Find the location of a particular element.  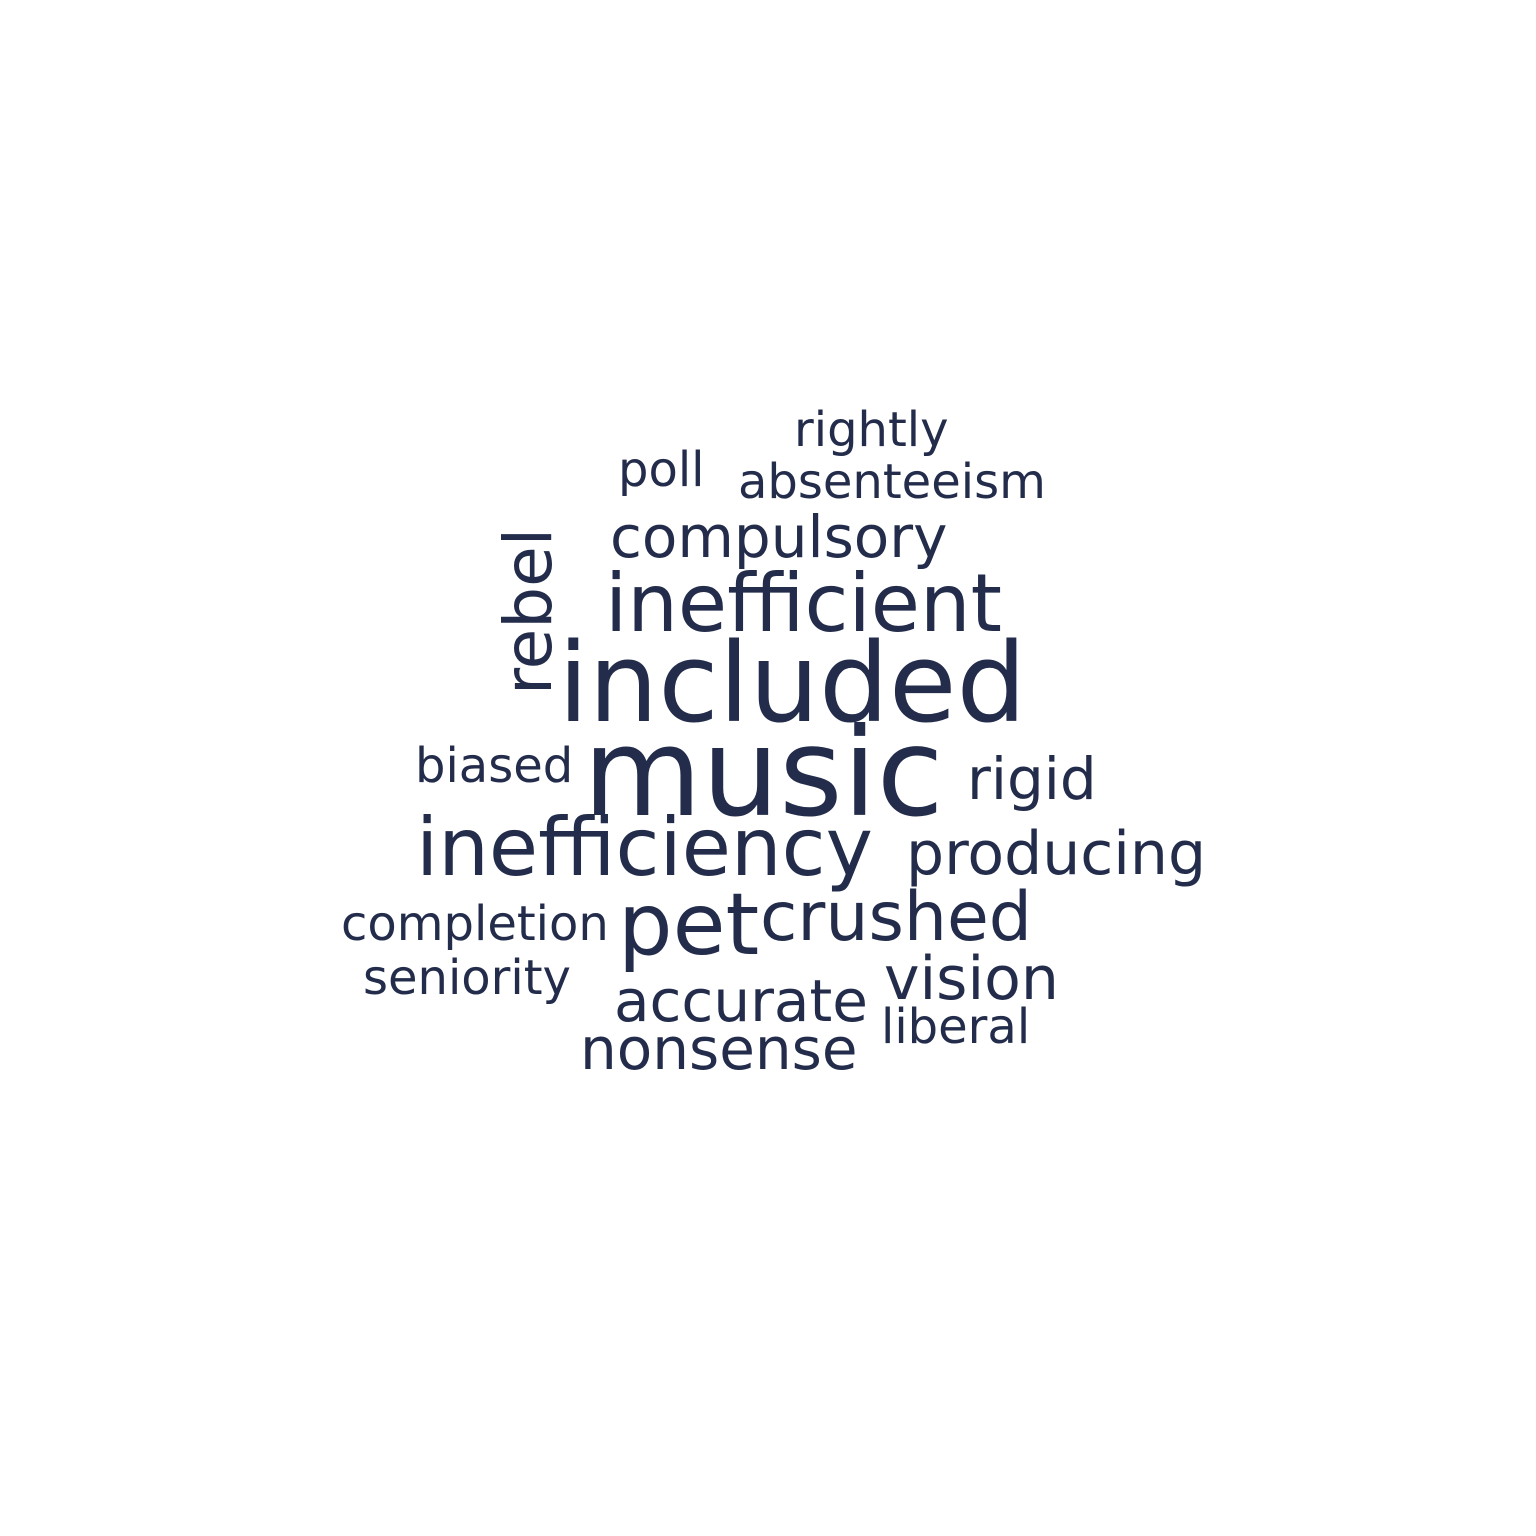

word-vision: vision is located at coordinates (971, 979).